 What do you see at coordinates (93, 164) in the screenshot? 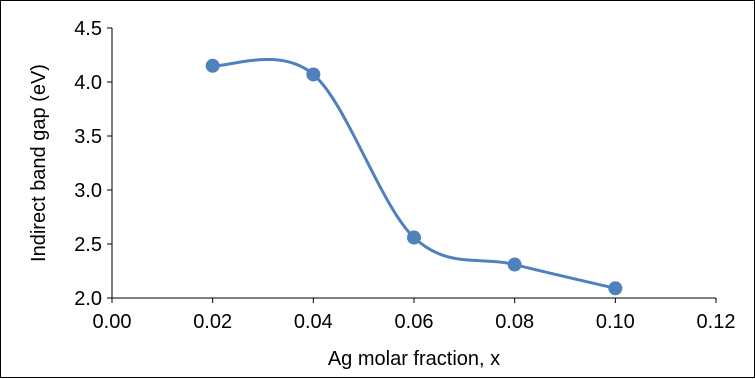
I see `y-axis-ticks: 2.0 2.5 3.0 3.5 4.0 4.5` at bounding box center [93, 164].